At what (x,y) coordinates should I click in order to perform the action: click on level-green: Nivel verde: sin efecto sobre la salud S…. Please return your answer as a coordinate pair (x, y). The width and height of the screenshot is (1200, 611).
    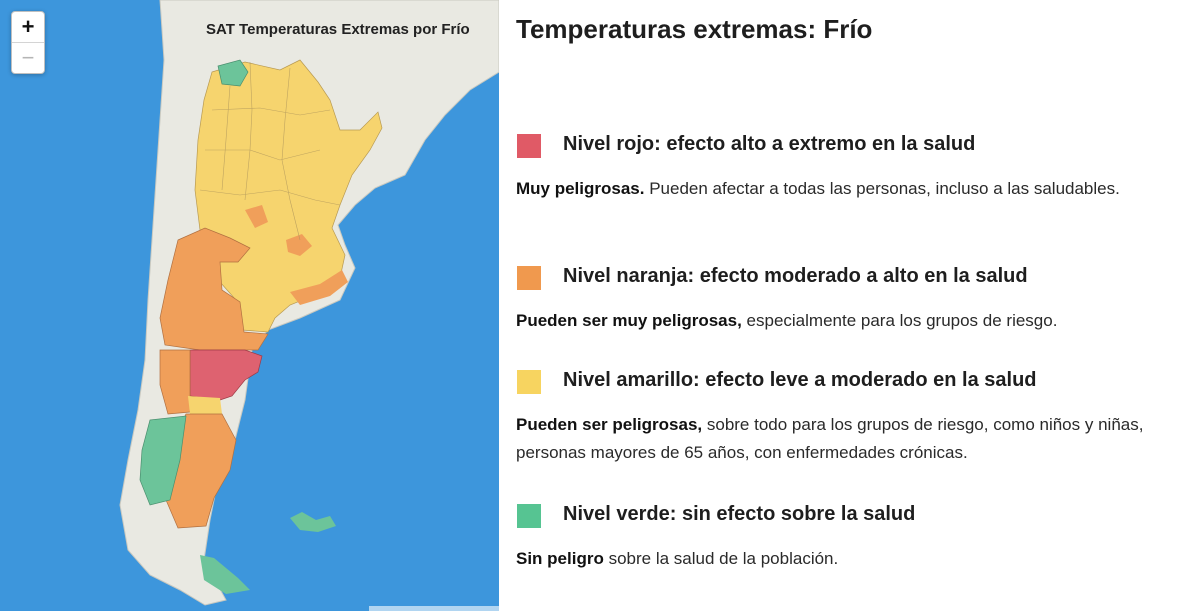
    Looking at the image, I should click on (856, 537).